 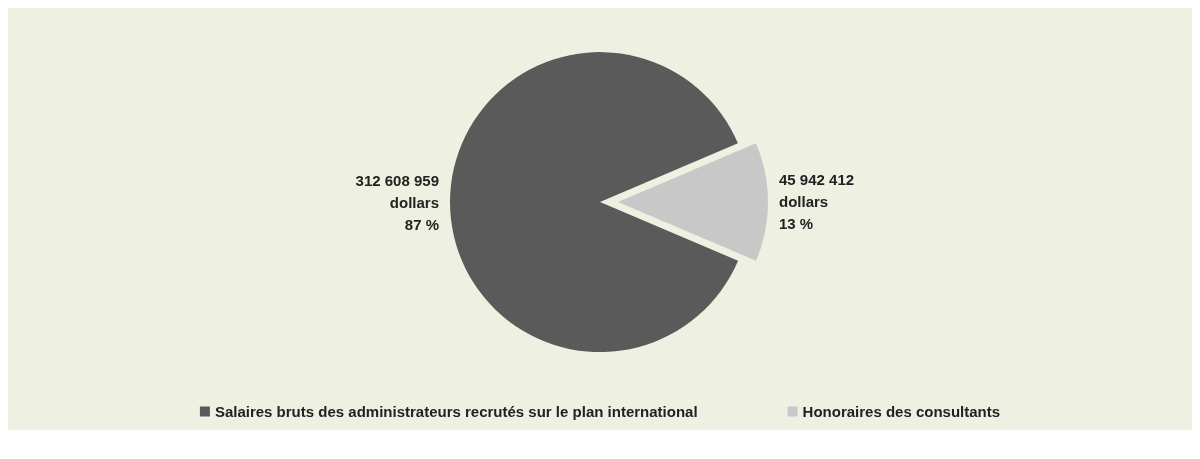 I want to click on data-label: 312 608 959 dollars 87 %, so click(x=397, y=202).